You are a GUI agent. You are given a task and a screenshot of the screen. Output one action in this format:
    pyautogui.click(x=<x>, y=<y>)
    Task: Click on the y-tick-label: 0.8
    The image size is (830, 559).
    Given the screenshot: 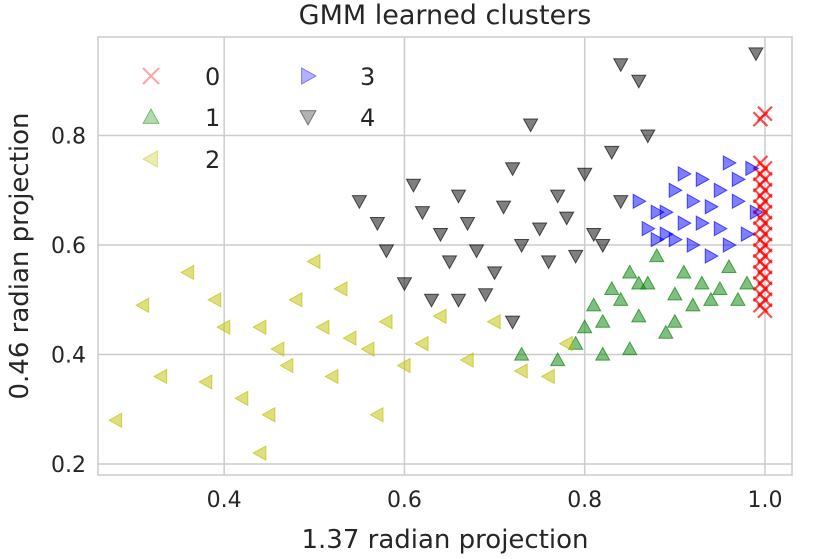 What is the action you would take?
    pyautogui.click(x=68, y=137)
    